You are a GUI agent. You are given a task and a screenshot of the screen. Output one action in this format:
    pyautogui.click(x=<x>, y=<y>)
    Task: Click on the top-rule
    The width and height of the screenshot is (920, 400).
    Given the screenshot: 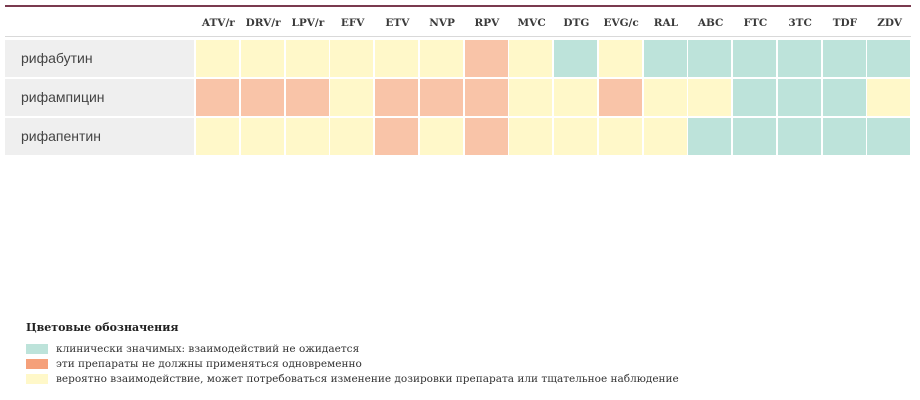 What is the action you would take?
    pyautogui.click(x=458, y=6)
    